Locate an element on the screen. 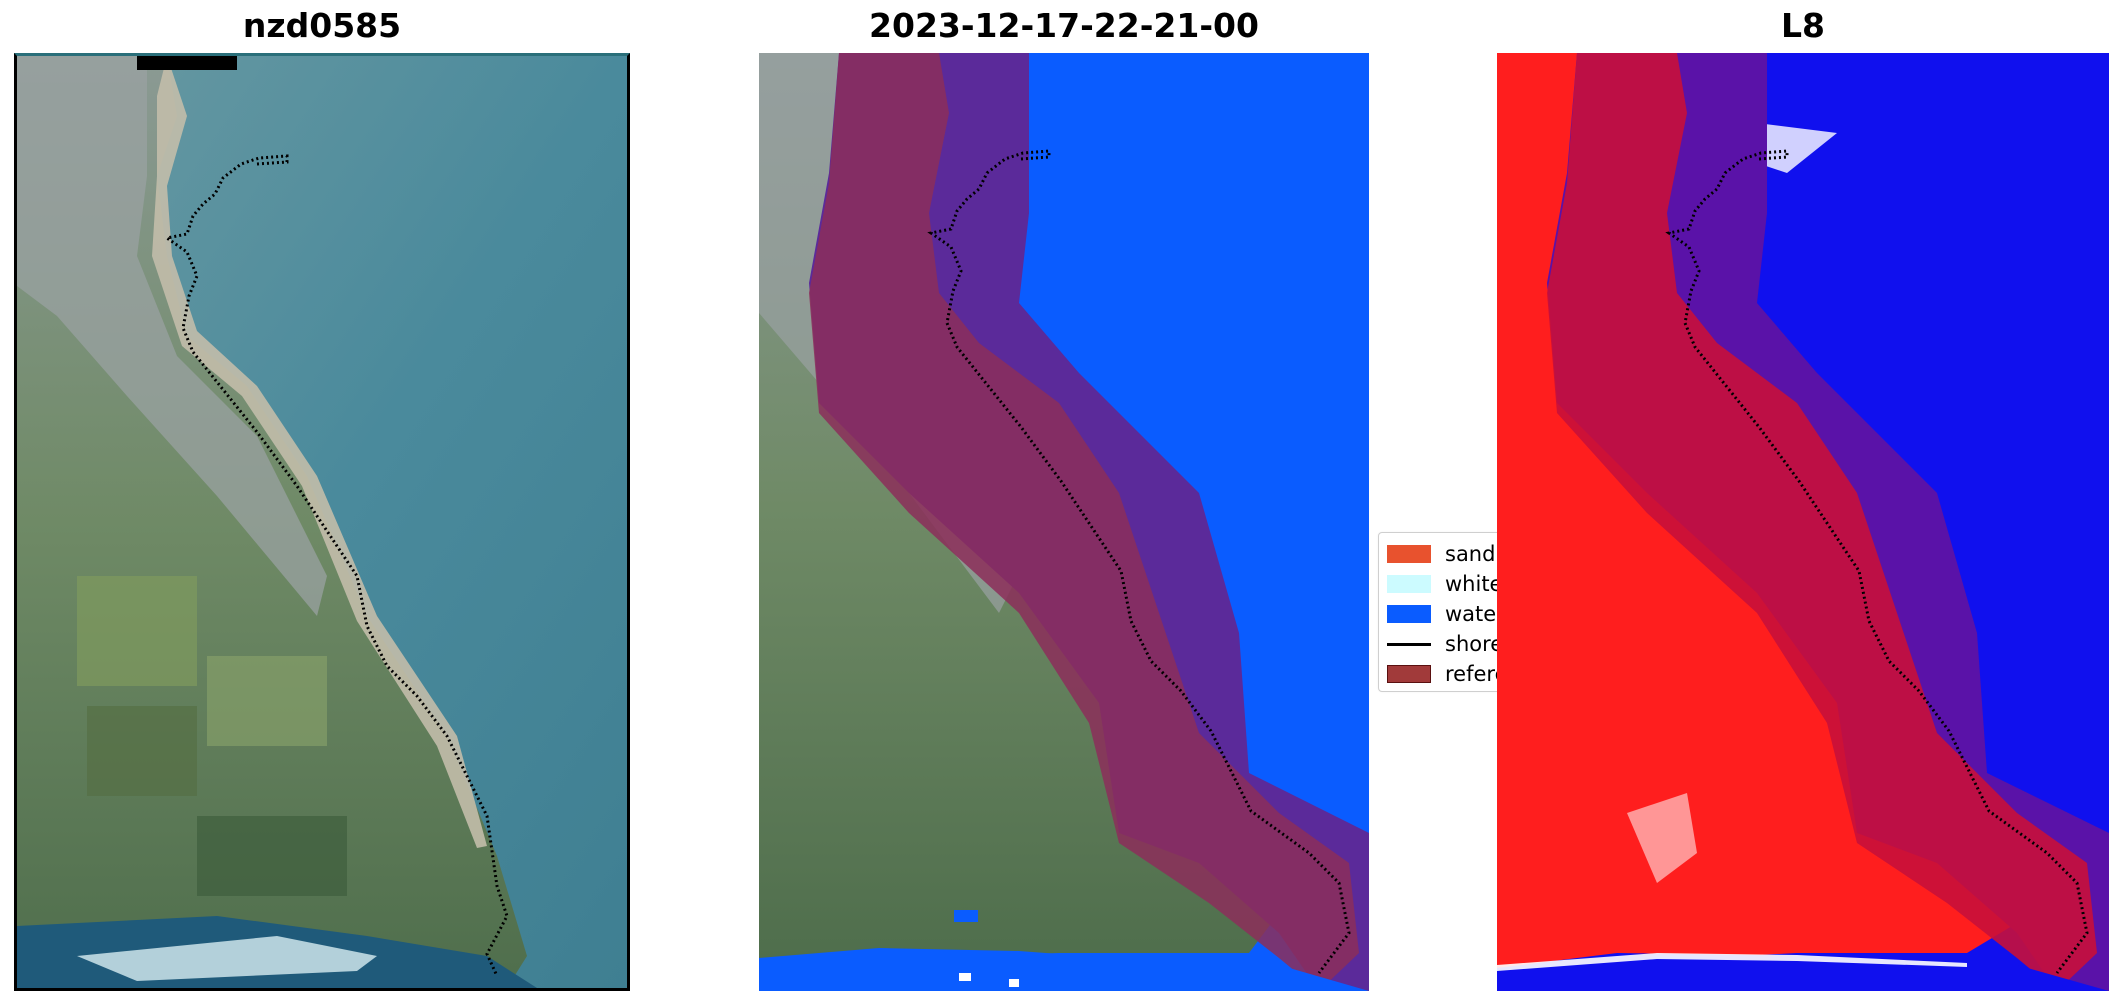  sand-swatch is located at coordinates (1409, 554).